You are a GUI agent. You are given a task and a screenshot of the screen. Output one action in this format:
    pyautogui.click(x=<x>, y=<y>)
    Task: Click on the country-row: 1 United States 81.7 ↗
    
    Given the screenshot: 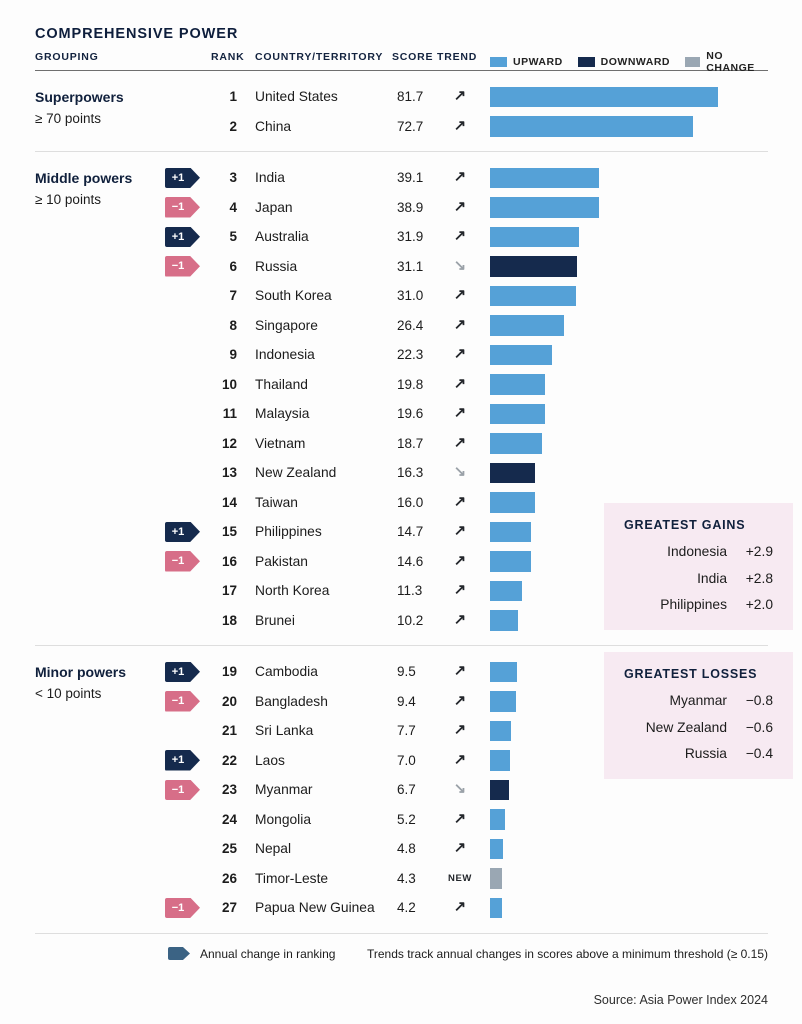 What is the action you would take?
    pyautogui.click(x=401, y=97)
    